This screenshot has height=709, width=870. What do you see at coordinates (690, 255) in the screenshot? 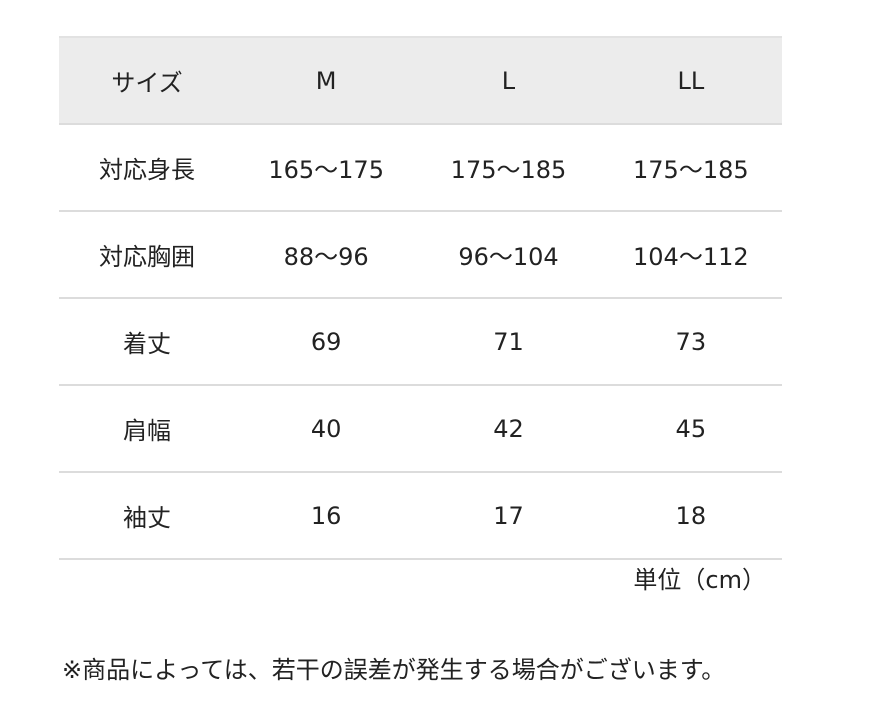
I see `table-cell: 104〜112` at bounding box center [690, 255].